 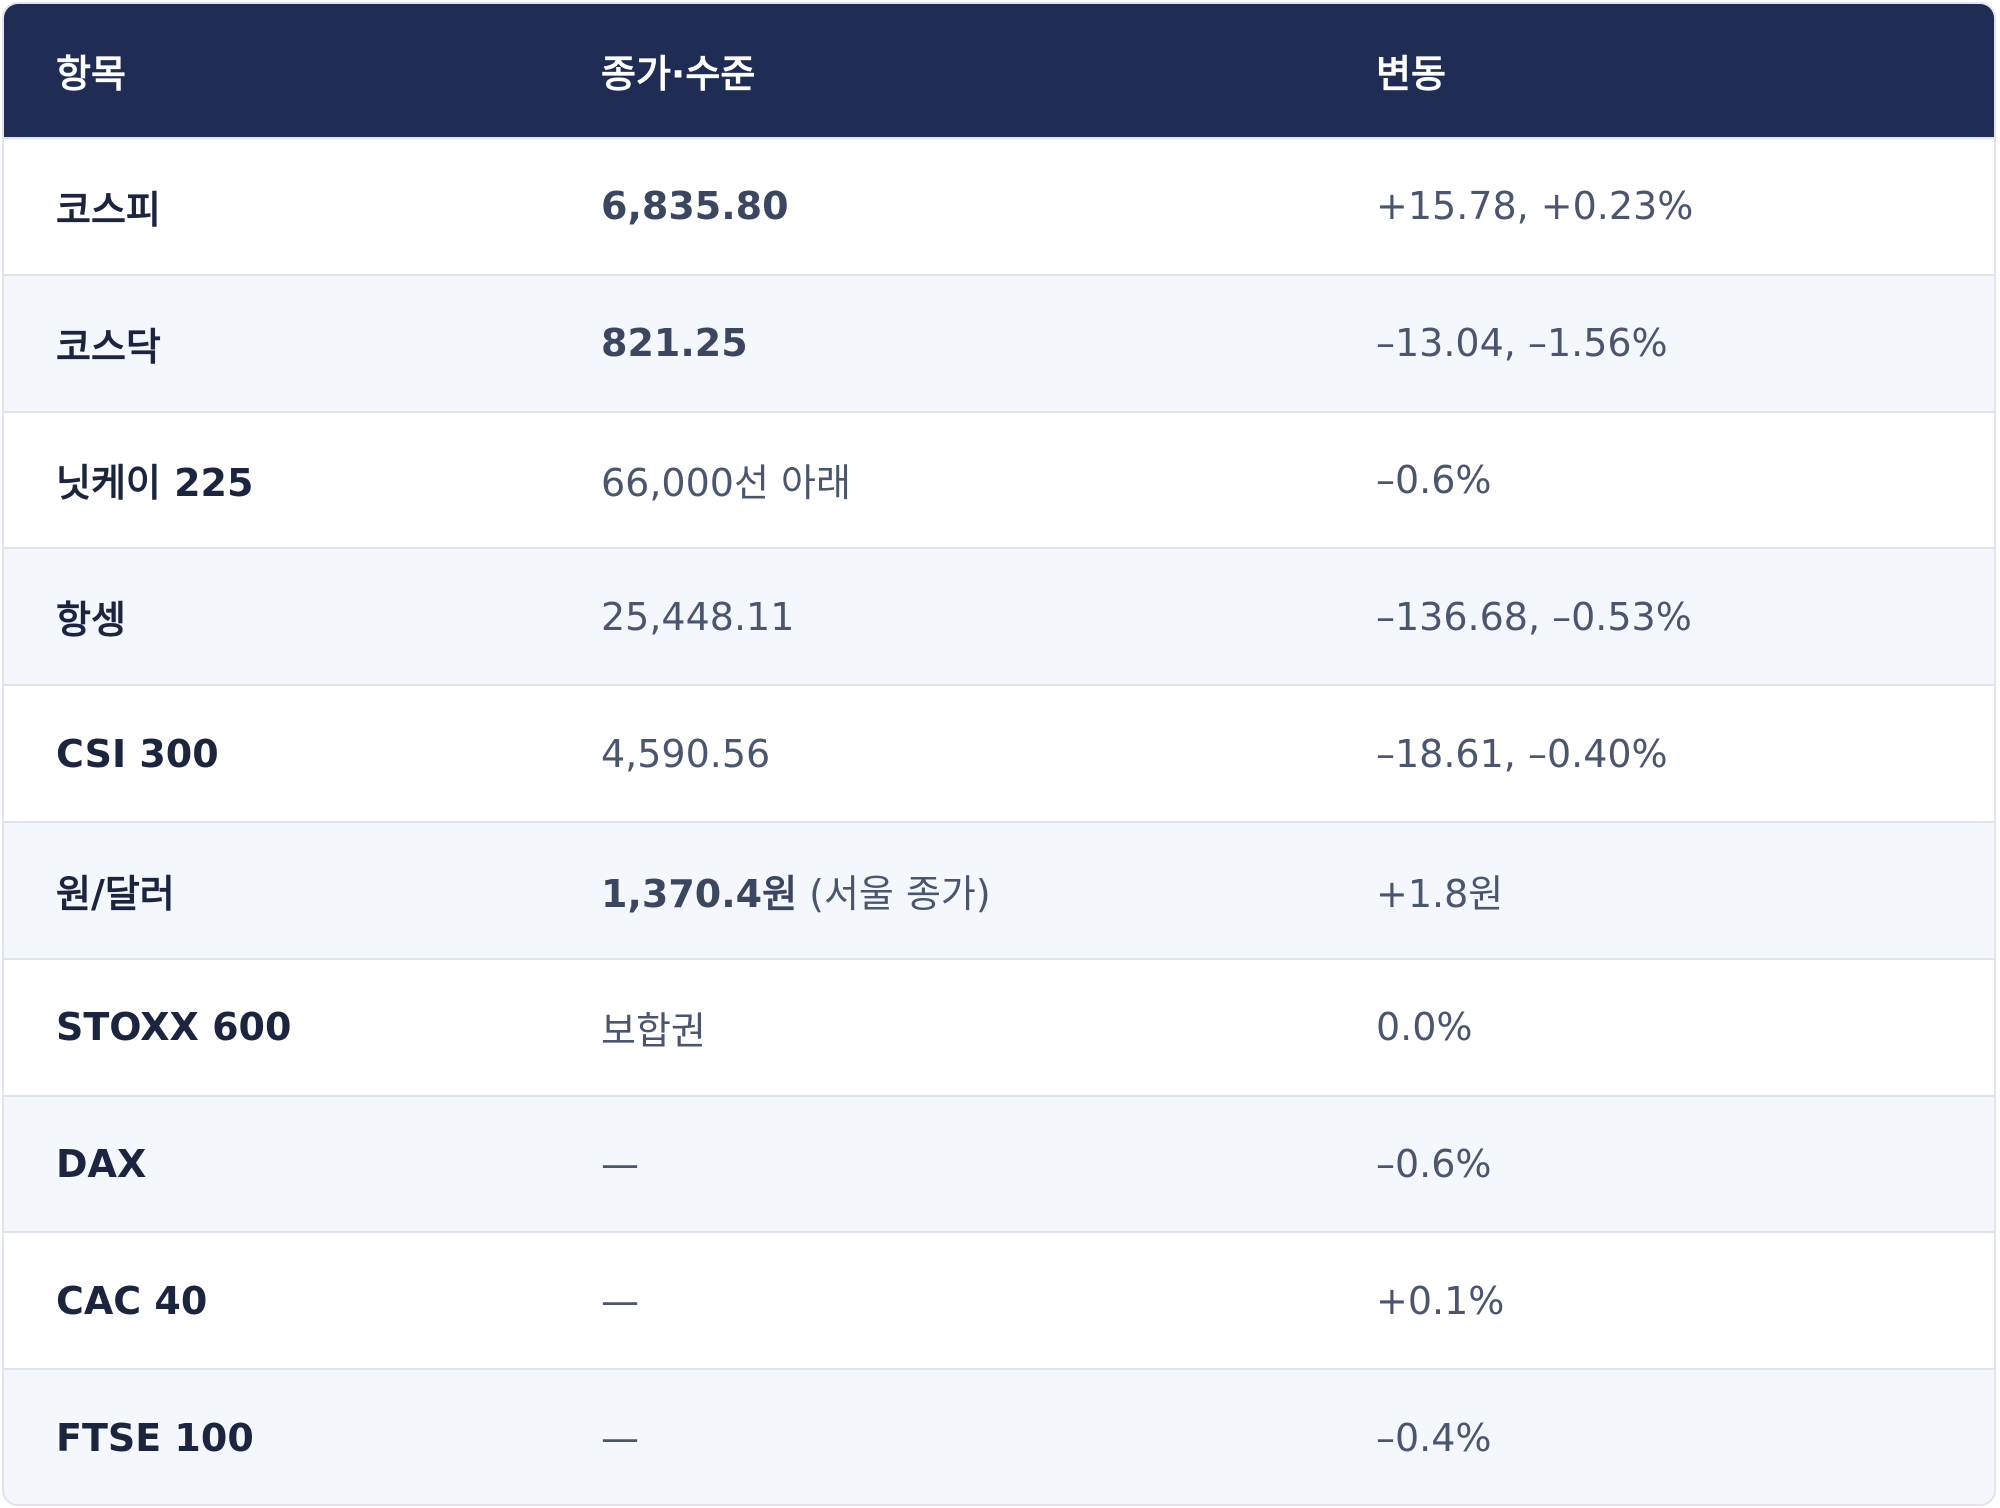 I want to click on level-value: 1,370.4원, so click(x=699, y=893).